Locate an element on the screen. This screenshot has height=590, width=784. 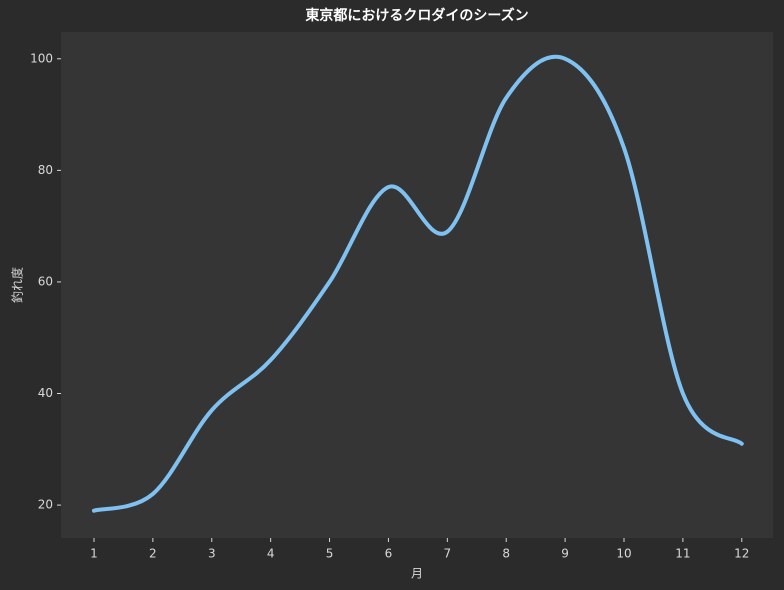
x-tick-label: 4 is located at coordinates (271, 554).